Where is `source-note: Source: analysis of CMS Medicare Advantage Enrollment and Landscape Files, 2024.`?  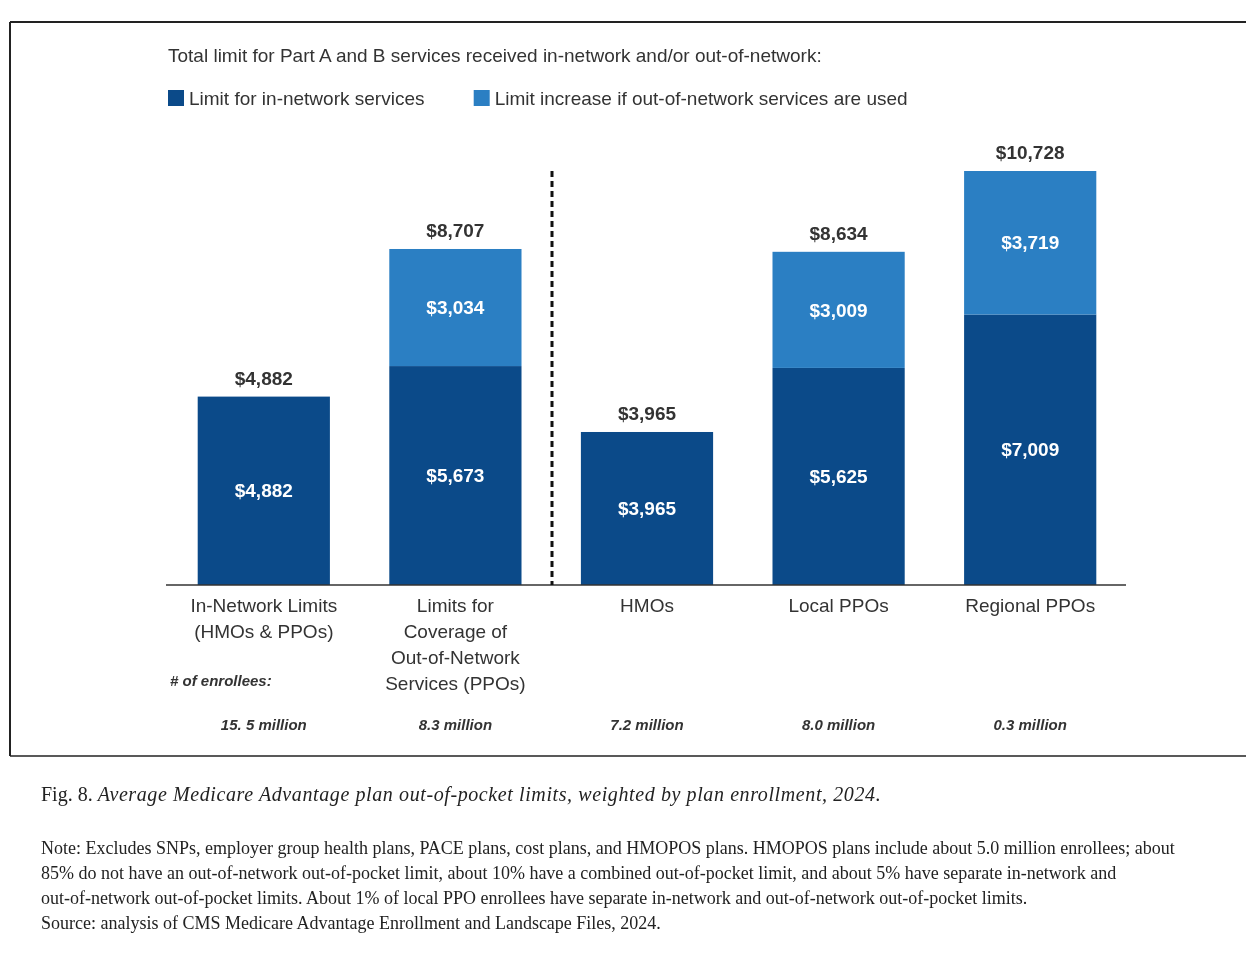
source-note: Source: analysis of CMS Medicare Advantage Enrollment and Landscape Files, 2024. is located at coordinates (351, 923).